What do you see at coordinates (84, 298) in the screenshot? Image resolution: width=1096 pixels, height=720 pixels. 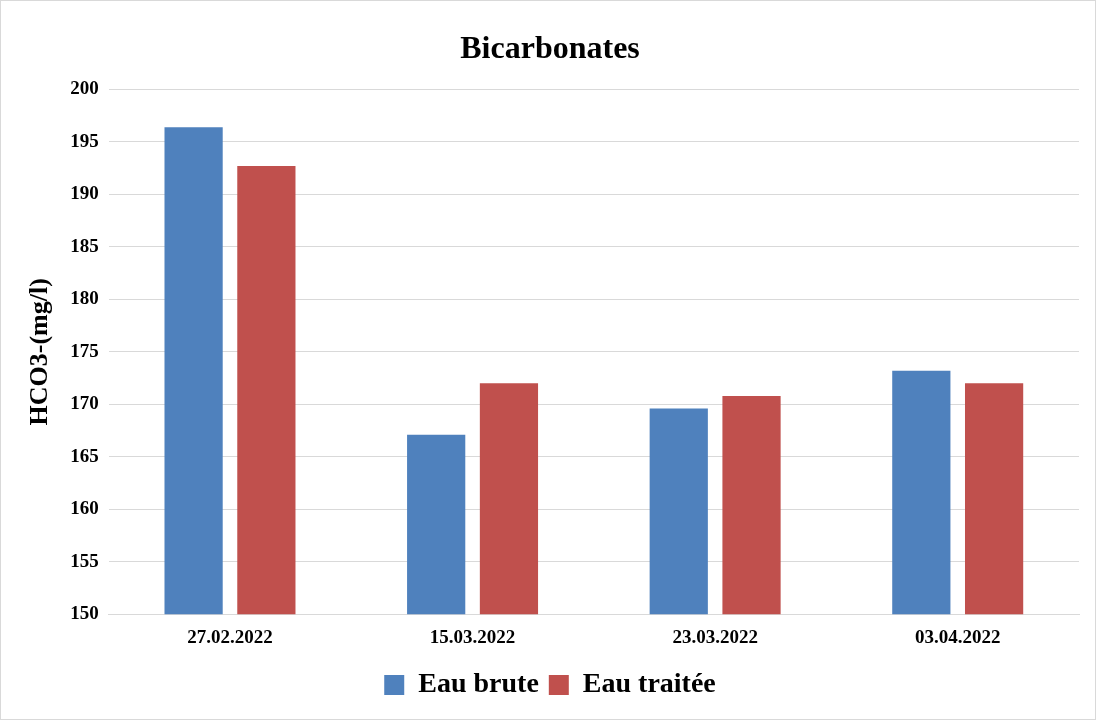 I see `y-tick-label: 180` at bounding box center [84, 298].